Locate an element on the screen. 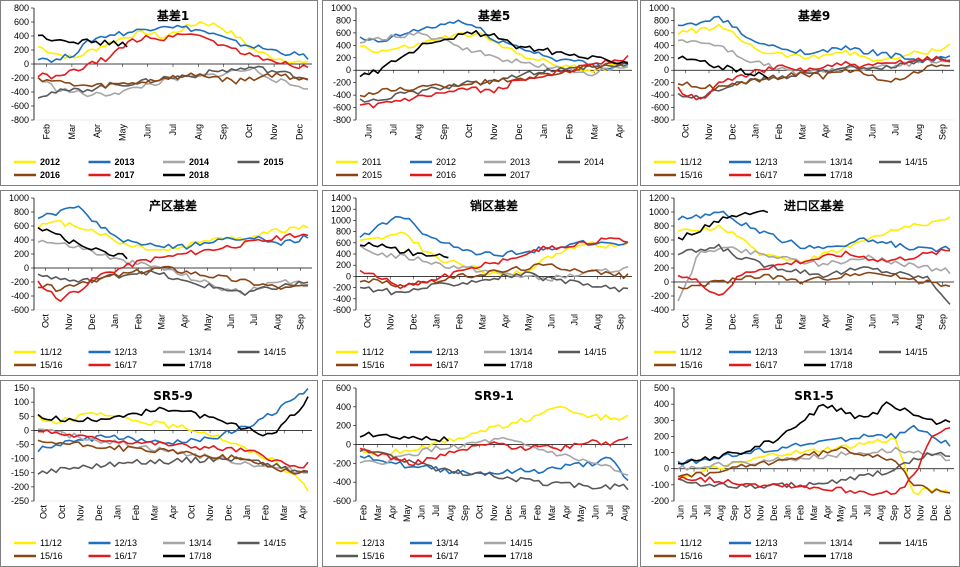  y-tick-label: 500 is located at coordinates (661, 388).